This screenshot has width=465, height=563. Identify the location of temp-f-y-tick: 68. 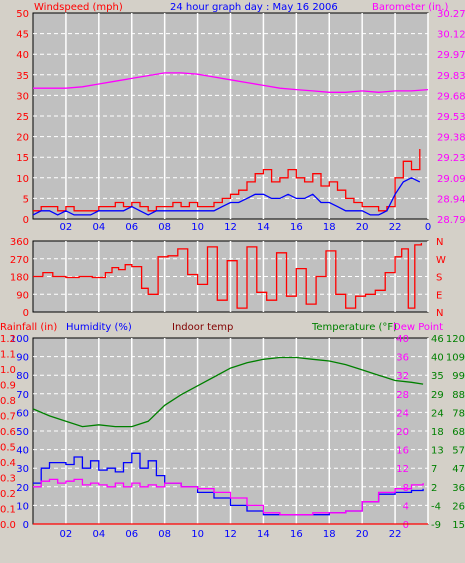
(458, 432).